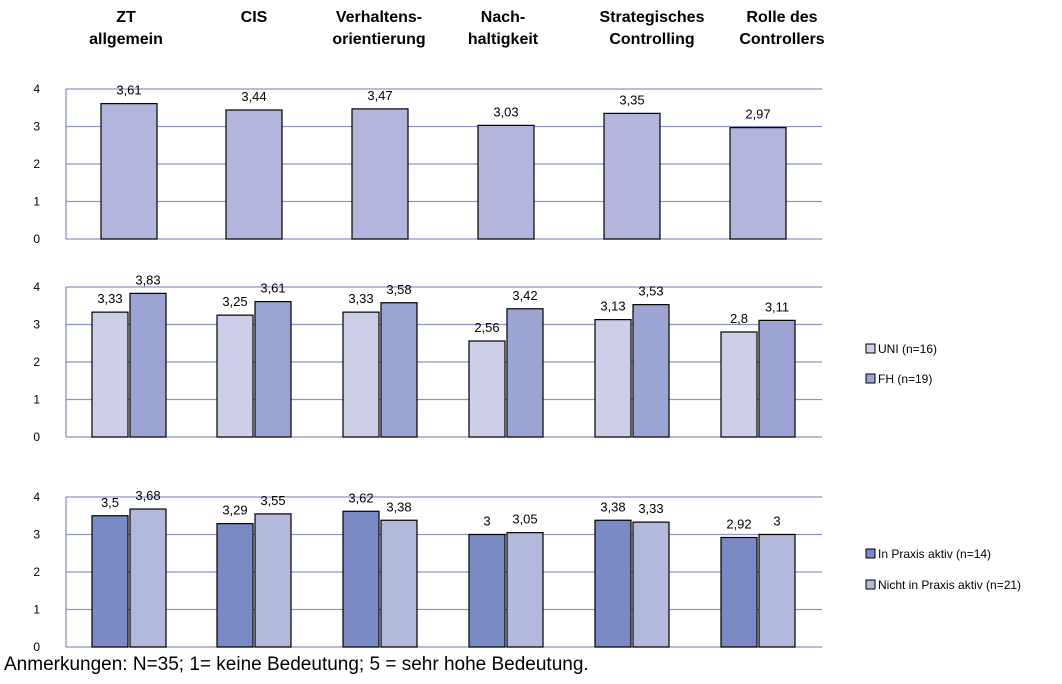 The image size is (1062, 684). I want to click on data-label: 2,92, so click(738, 524).